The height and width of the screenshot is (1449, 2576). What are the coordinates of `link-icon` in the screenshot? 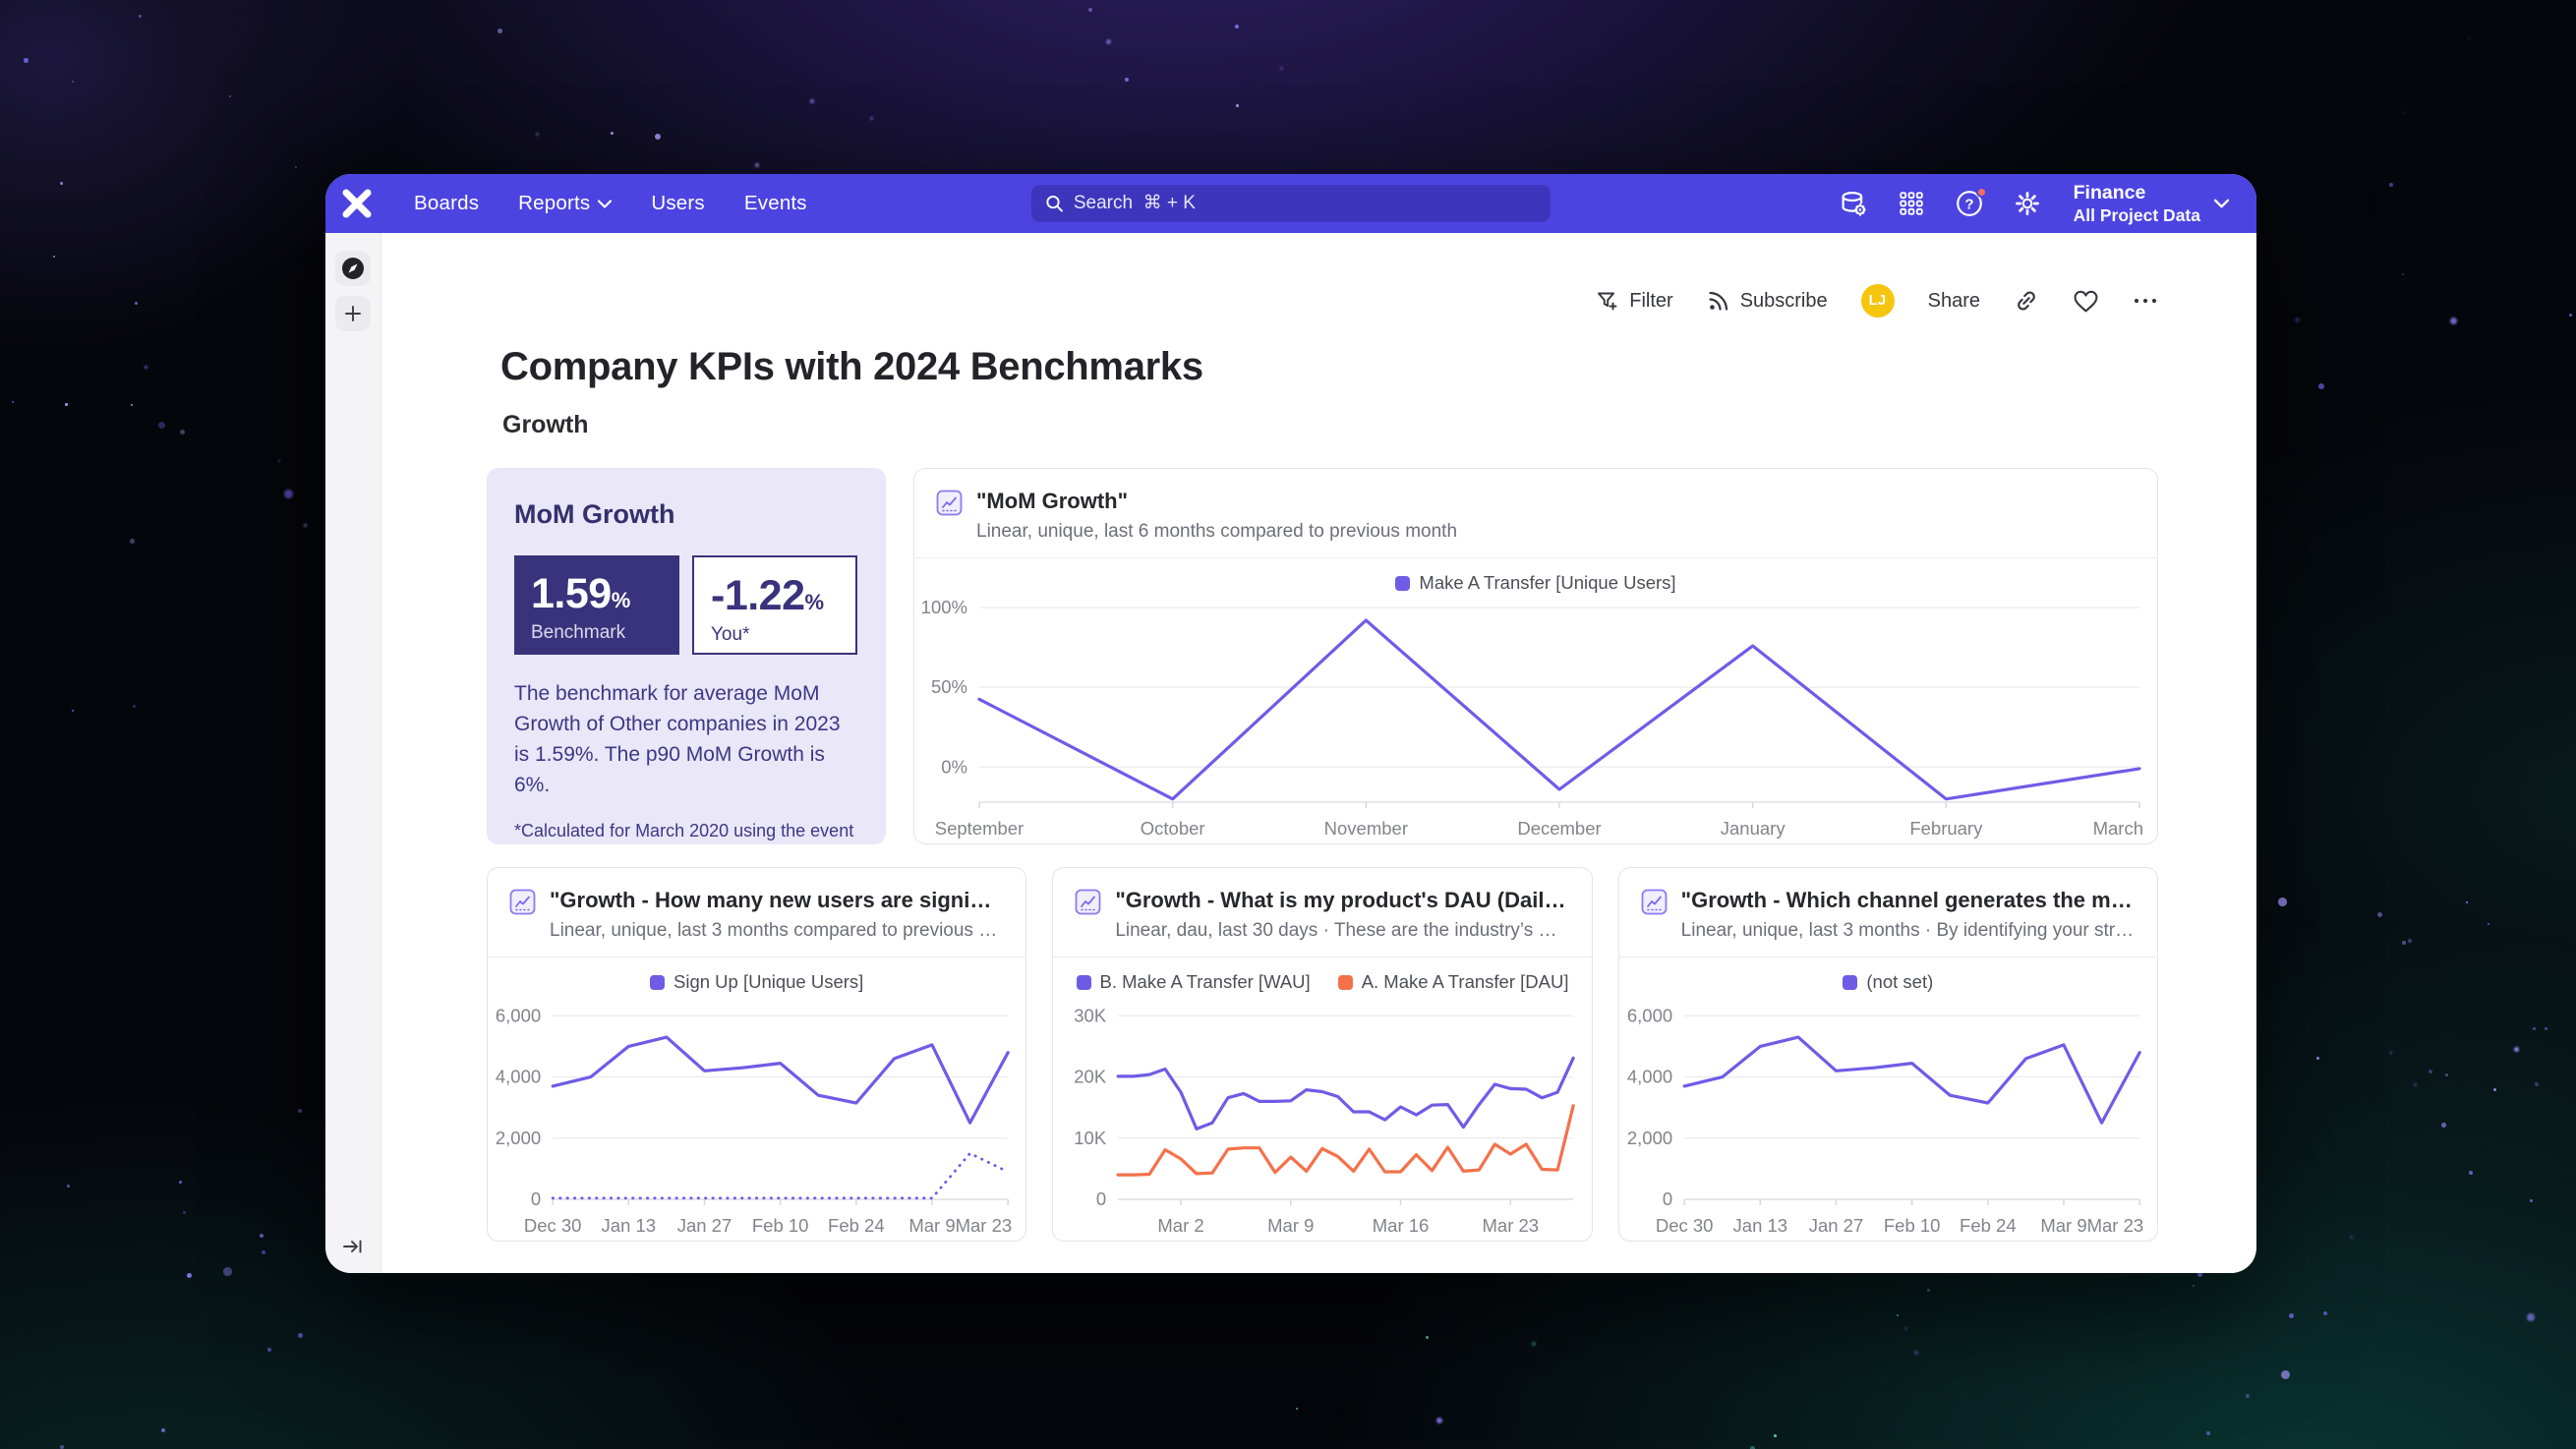 It's located at (2026, 301).